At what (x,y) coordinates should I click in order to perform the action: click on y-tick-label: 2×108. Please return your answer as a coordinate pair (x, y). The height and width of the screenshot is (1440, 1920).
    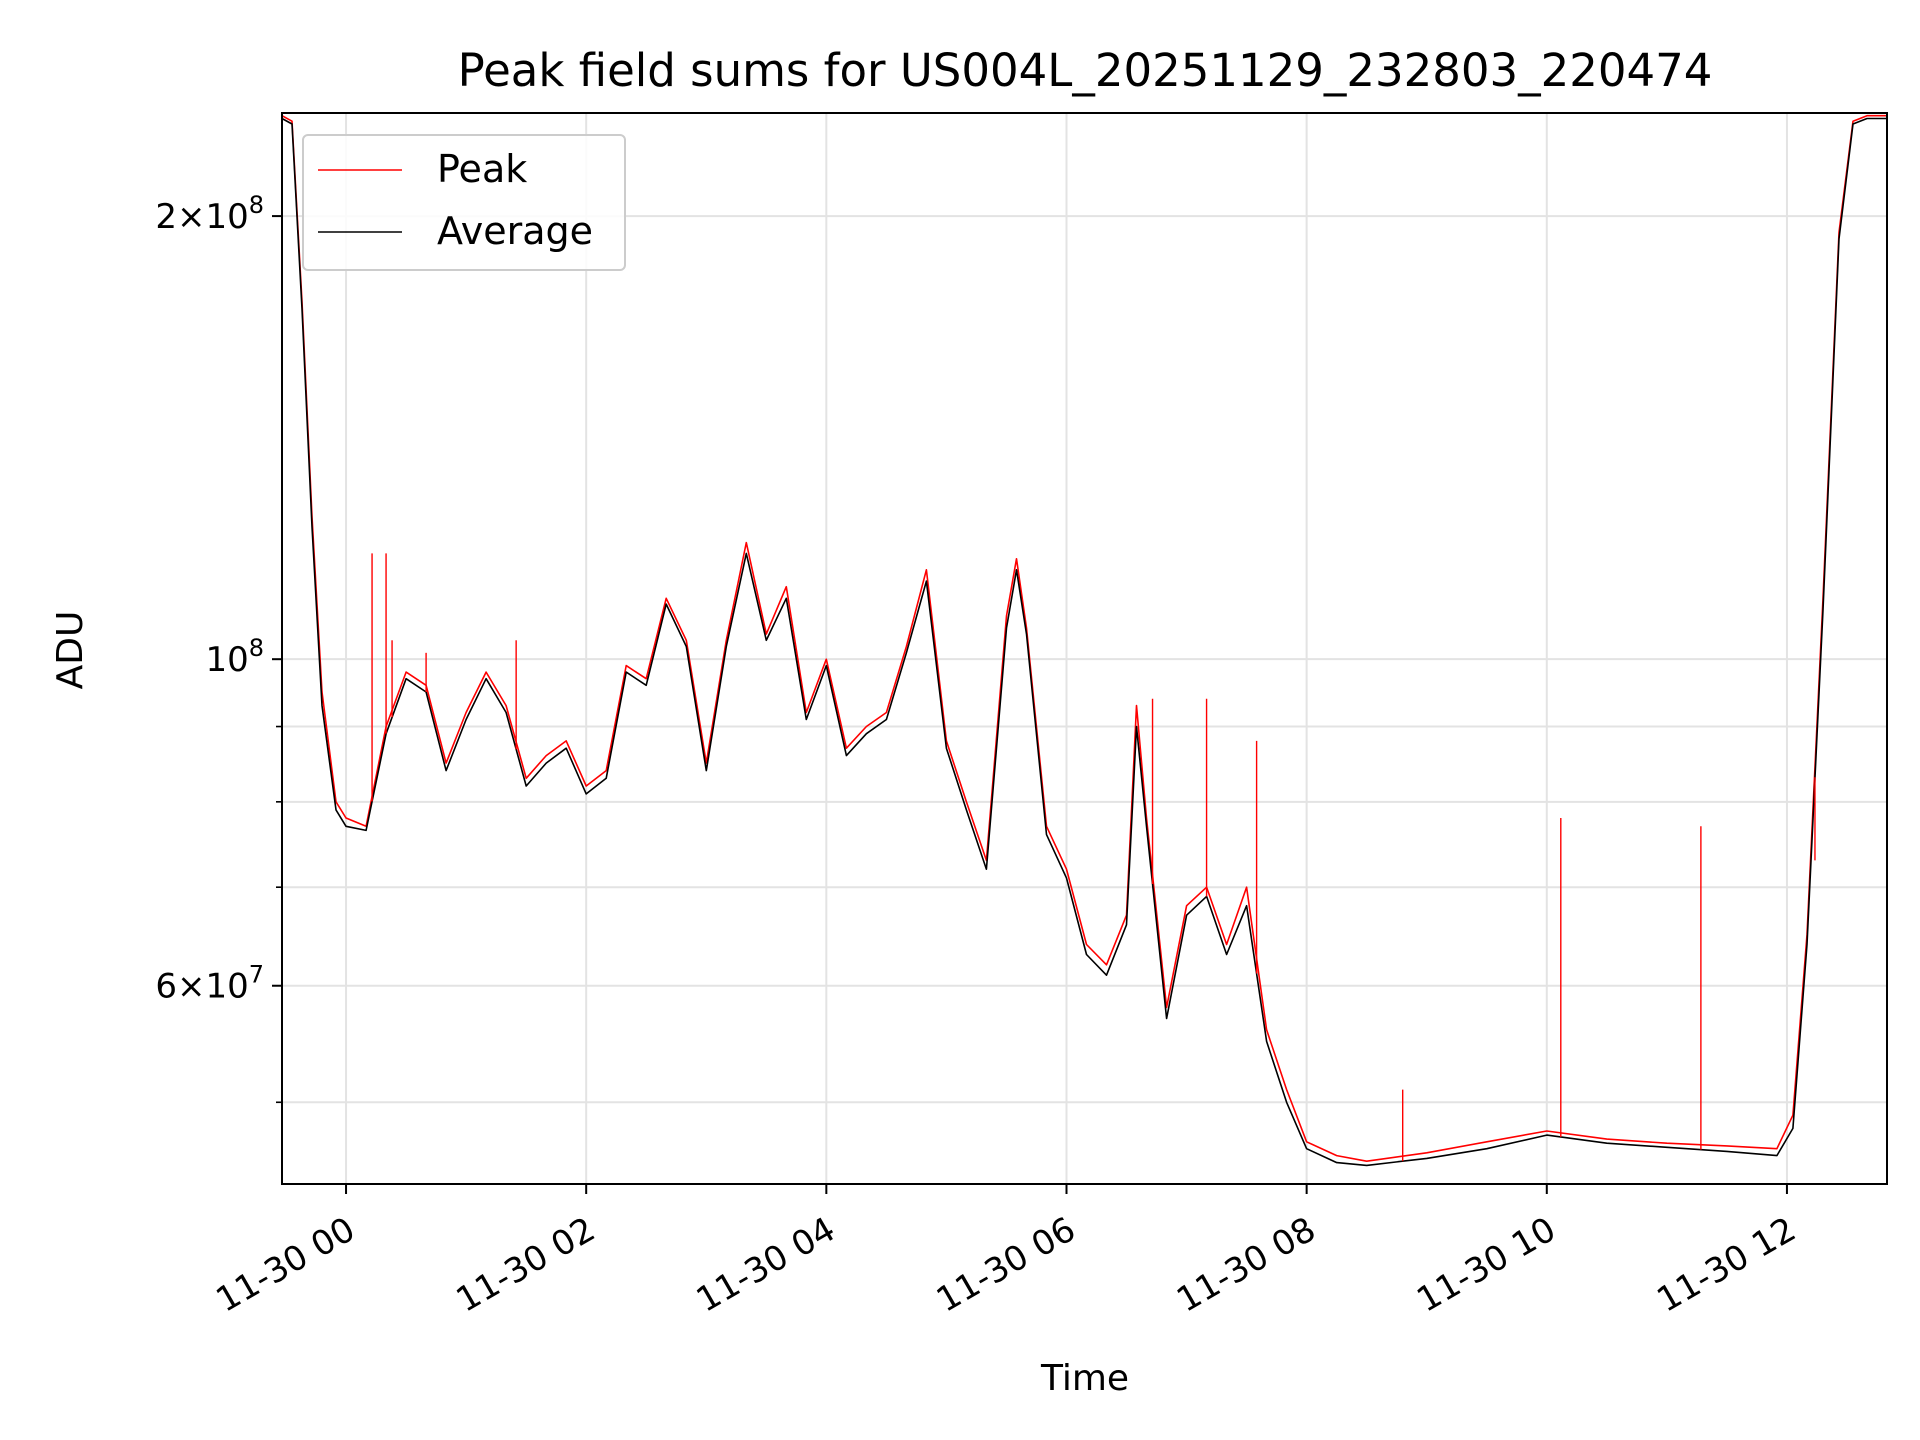
    Looking at the image, I should click on (209, 214).